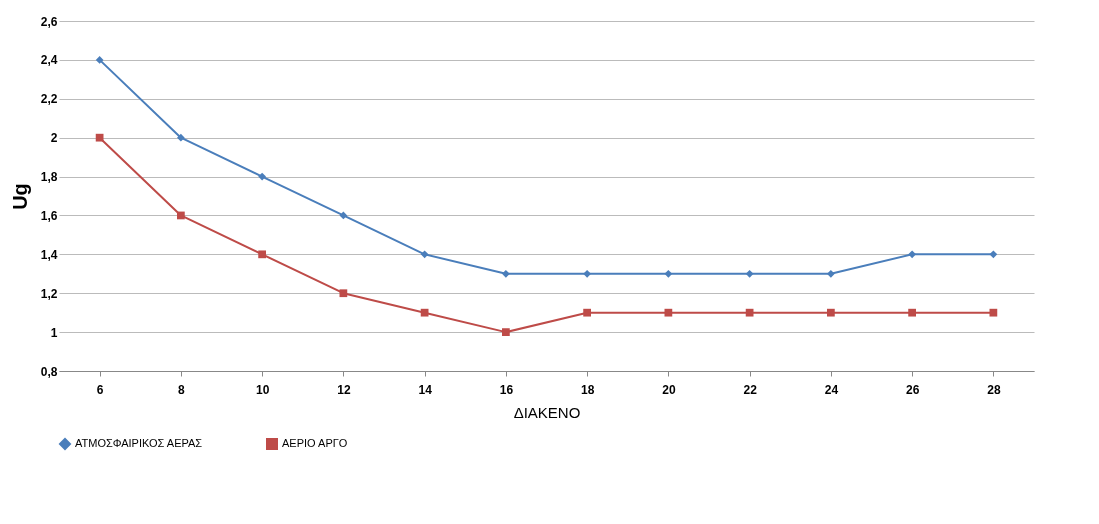 The height and width of the screenshot is (524, 1099). Describe the element at coordinates (49, 371) in the screenshot. I see `y-tick-label: 0,8` at that location.